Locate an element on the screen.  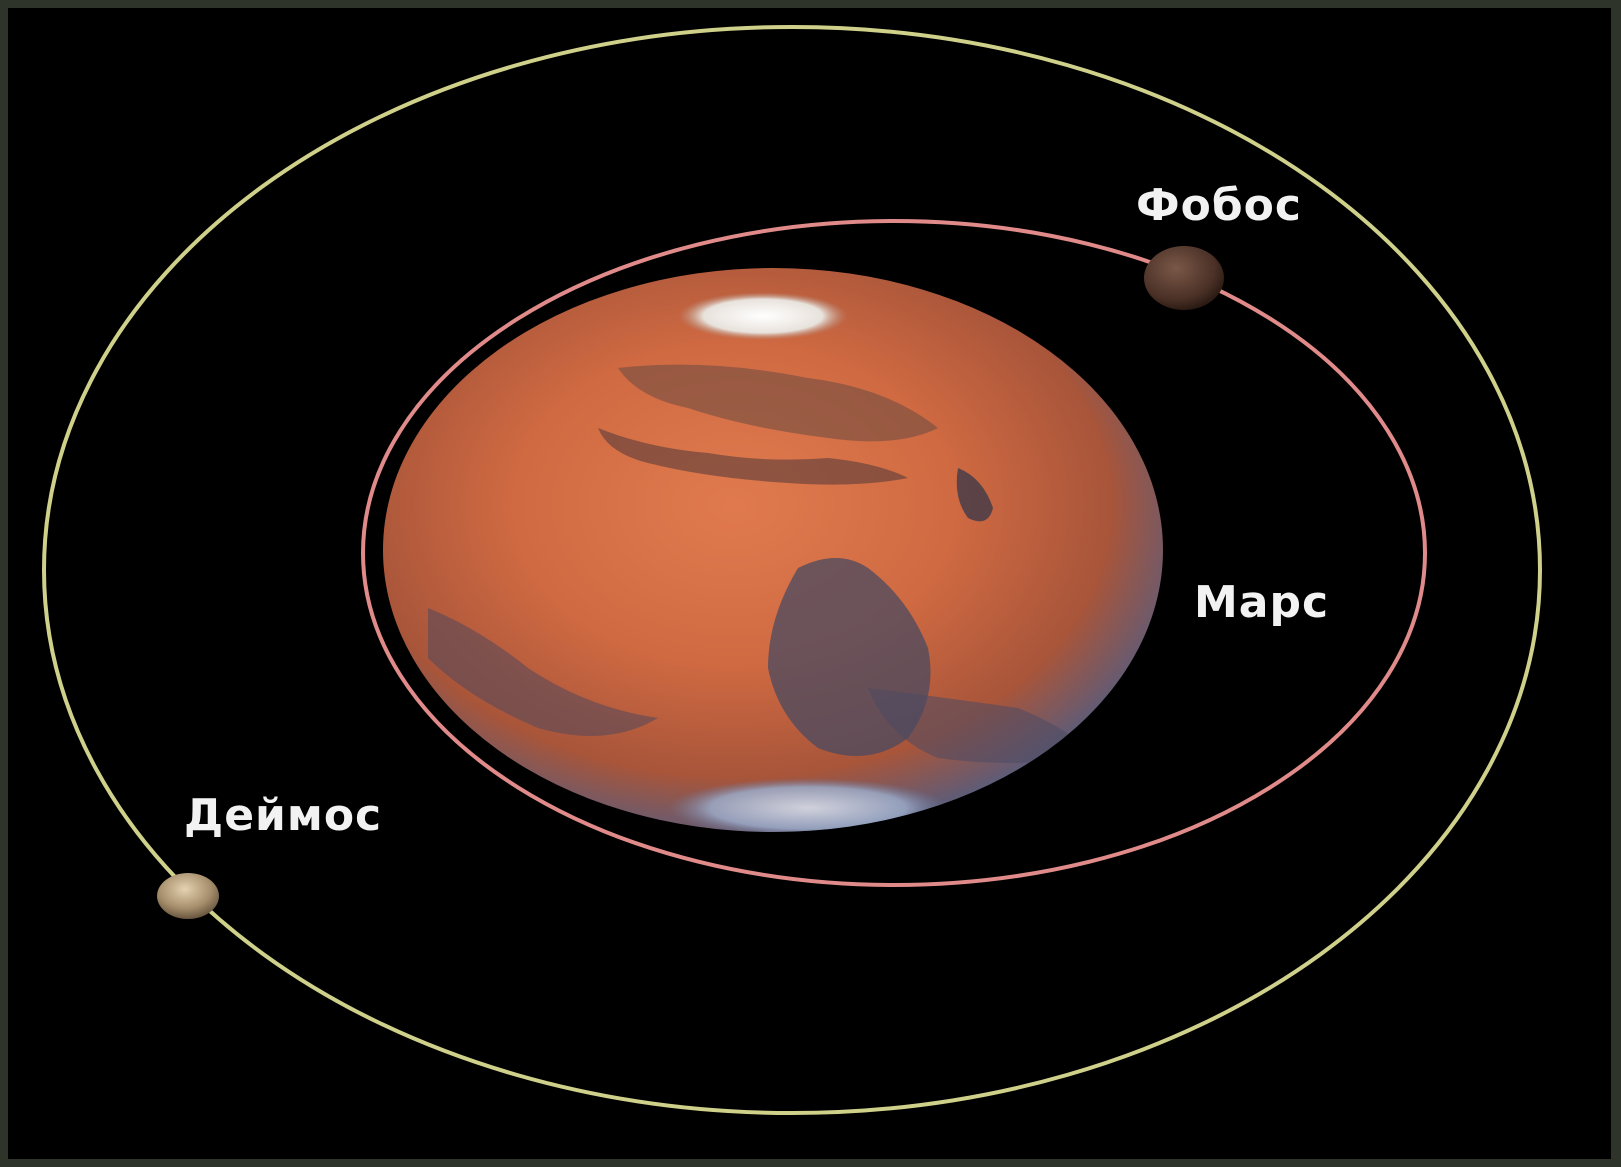
phobos-moon is located at coordinates (1184, 278).